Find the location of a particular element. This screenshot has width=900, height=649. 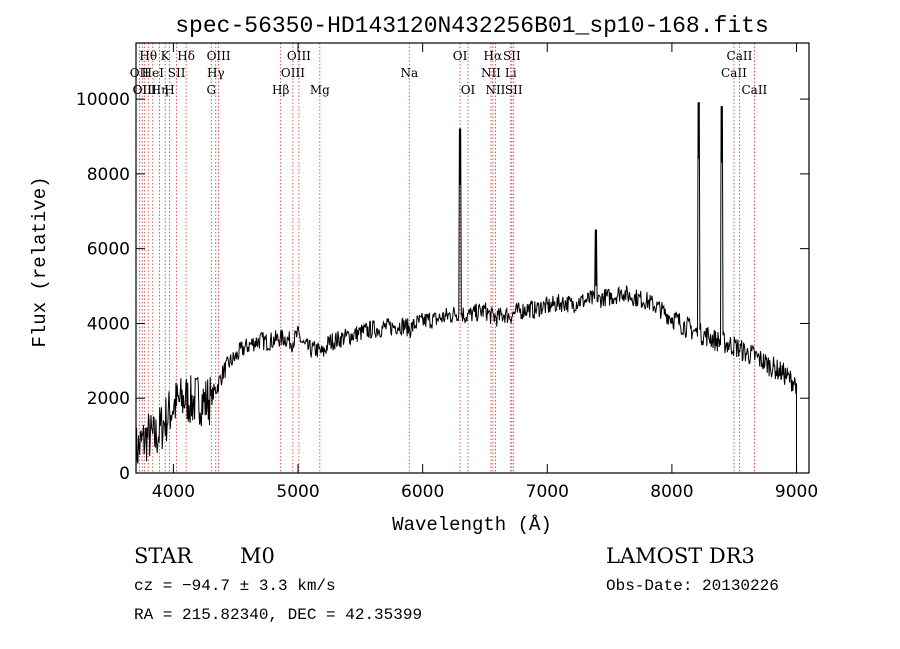

line-marker-label: Li is located at coordinates (511, 73).